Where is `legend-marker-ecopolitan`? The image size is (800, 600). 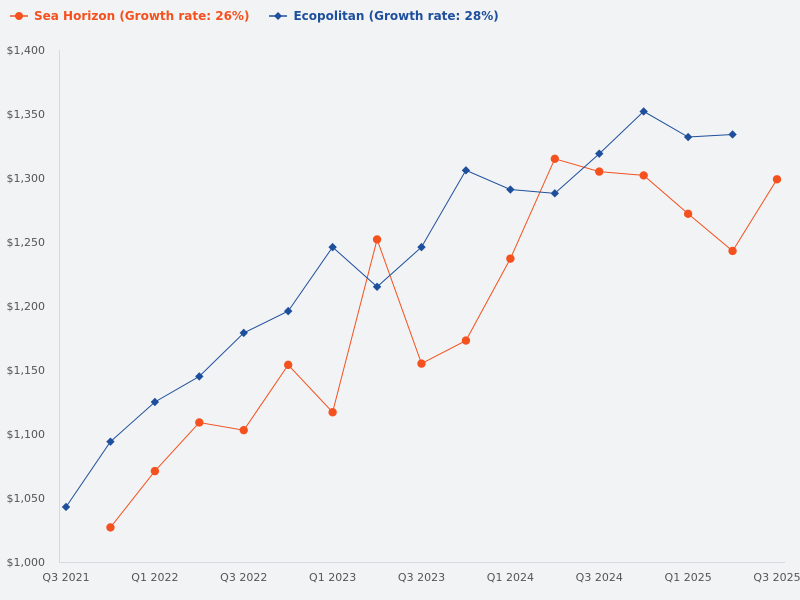
legend-marker-ecopolitan is located at coordinates (278, 16).